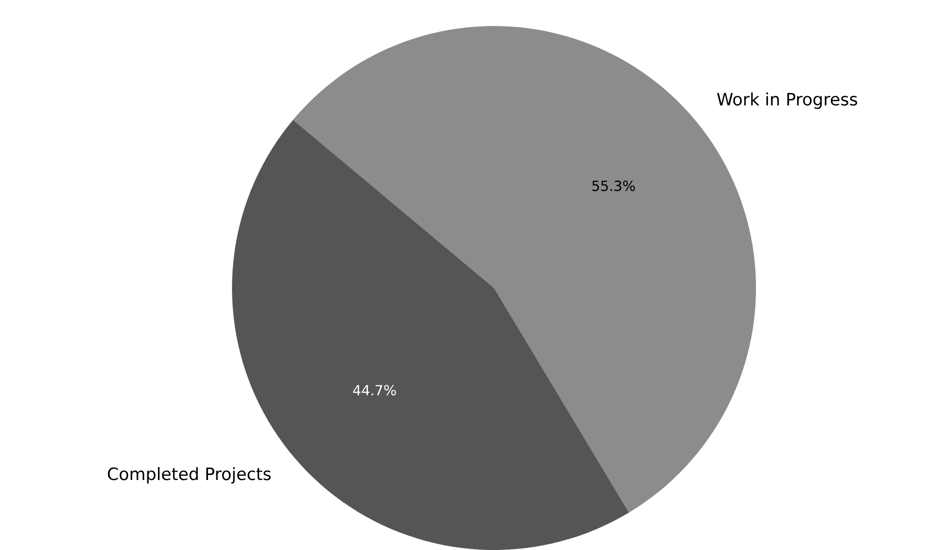 The width and height of the screenshot is (947, 550). What do you see at coordinates (189, 475) in the screenshot?
I see `slice-label: Completed Projects` at bounding box center [189, 475].